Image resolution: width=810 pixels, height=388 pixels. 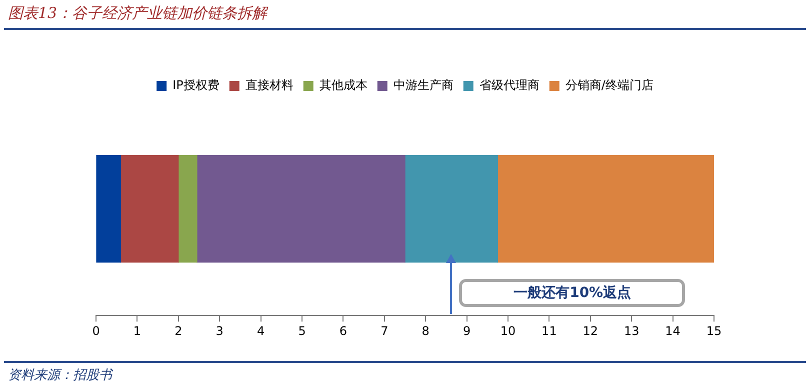 I want to click on x-tick-label: 3, so click(x=220, y=331).